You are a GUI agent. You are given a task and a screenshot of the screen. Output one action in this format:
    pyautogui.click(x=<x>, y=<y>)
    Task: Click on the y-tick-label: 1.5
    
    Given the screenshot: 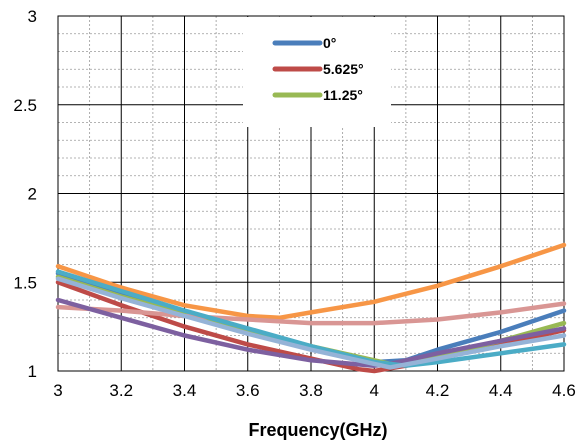 What is the action you would take?
    pyautogui.click(x=25, y=282)
    